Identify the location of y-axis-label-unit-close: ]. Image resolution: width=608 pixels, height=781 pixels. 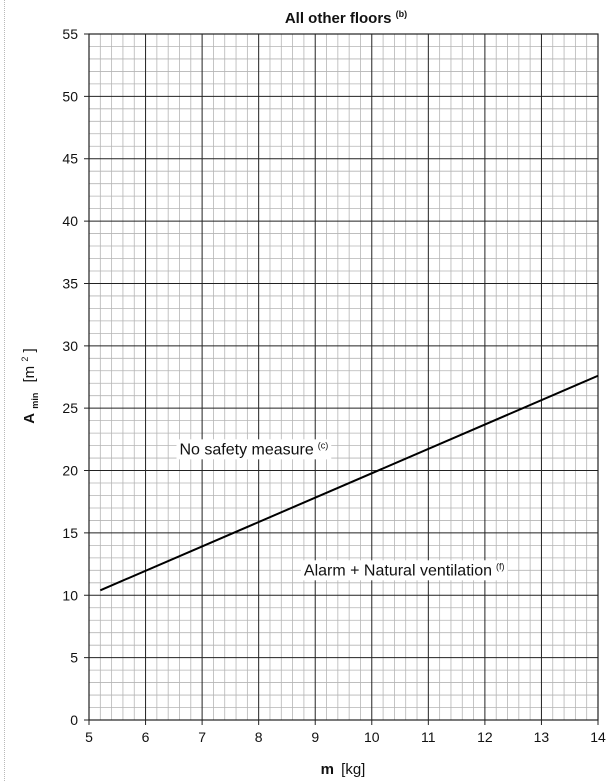
(29, 350).